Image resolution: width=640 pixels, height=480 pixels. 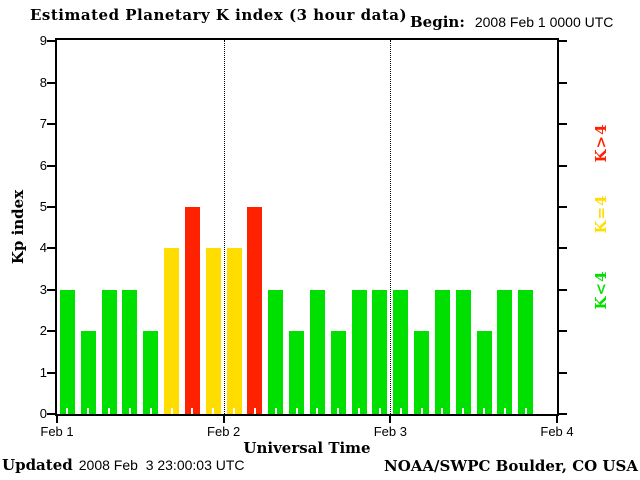 What do you see at coordinates (43, 41) in the screenshot?
I see `y-tick-label: 9` at bounding box center [43, 41].